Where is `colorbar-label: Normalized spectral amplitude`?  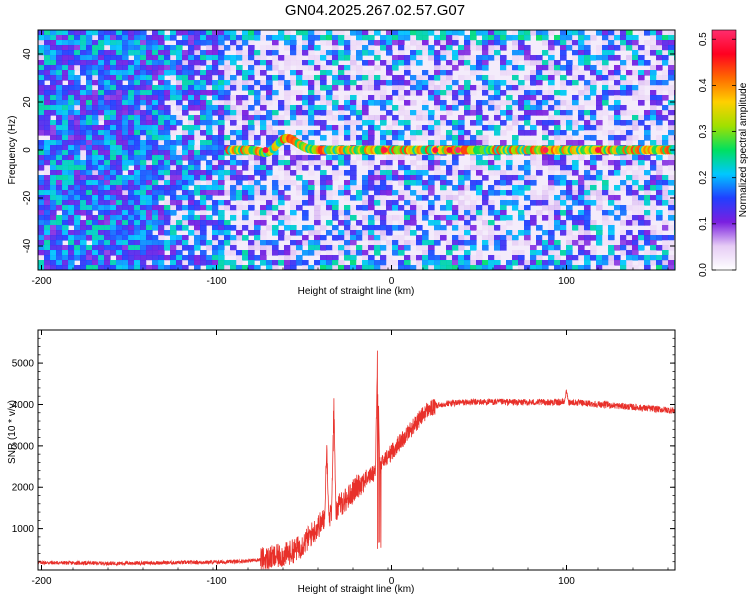
colorbar-label: Normalized spectral amplitude is located at coordinates (743, 149).